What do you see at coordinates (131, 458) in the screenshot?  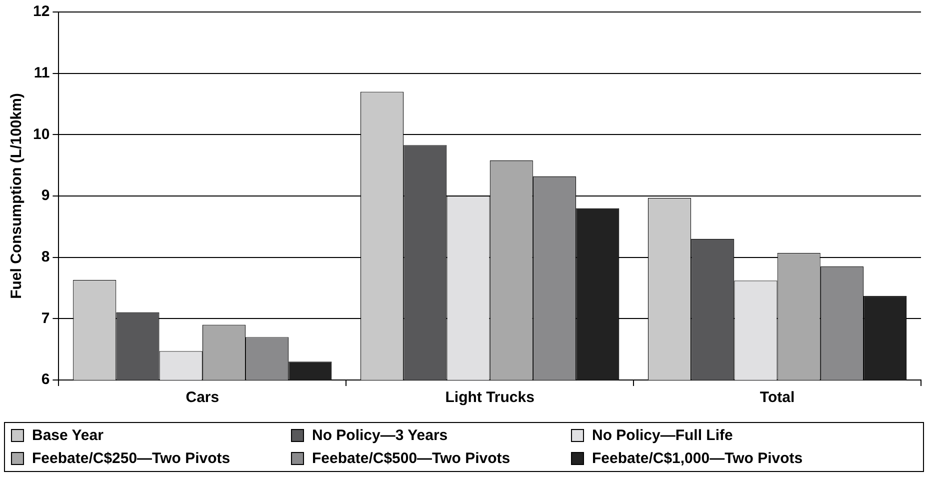 I see `legend-label: Feebate/C$250—Two Pivots` at bounding box center [131, 458].